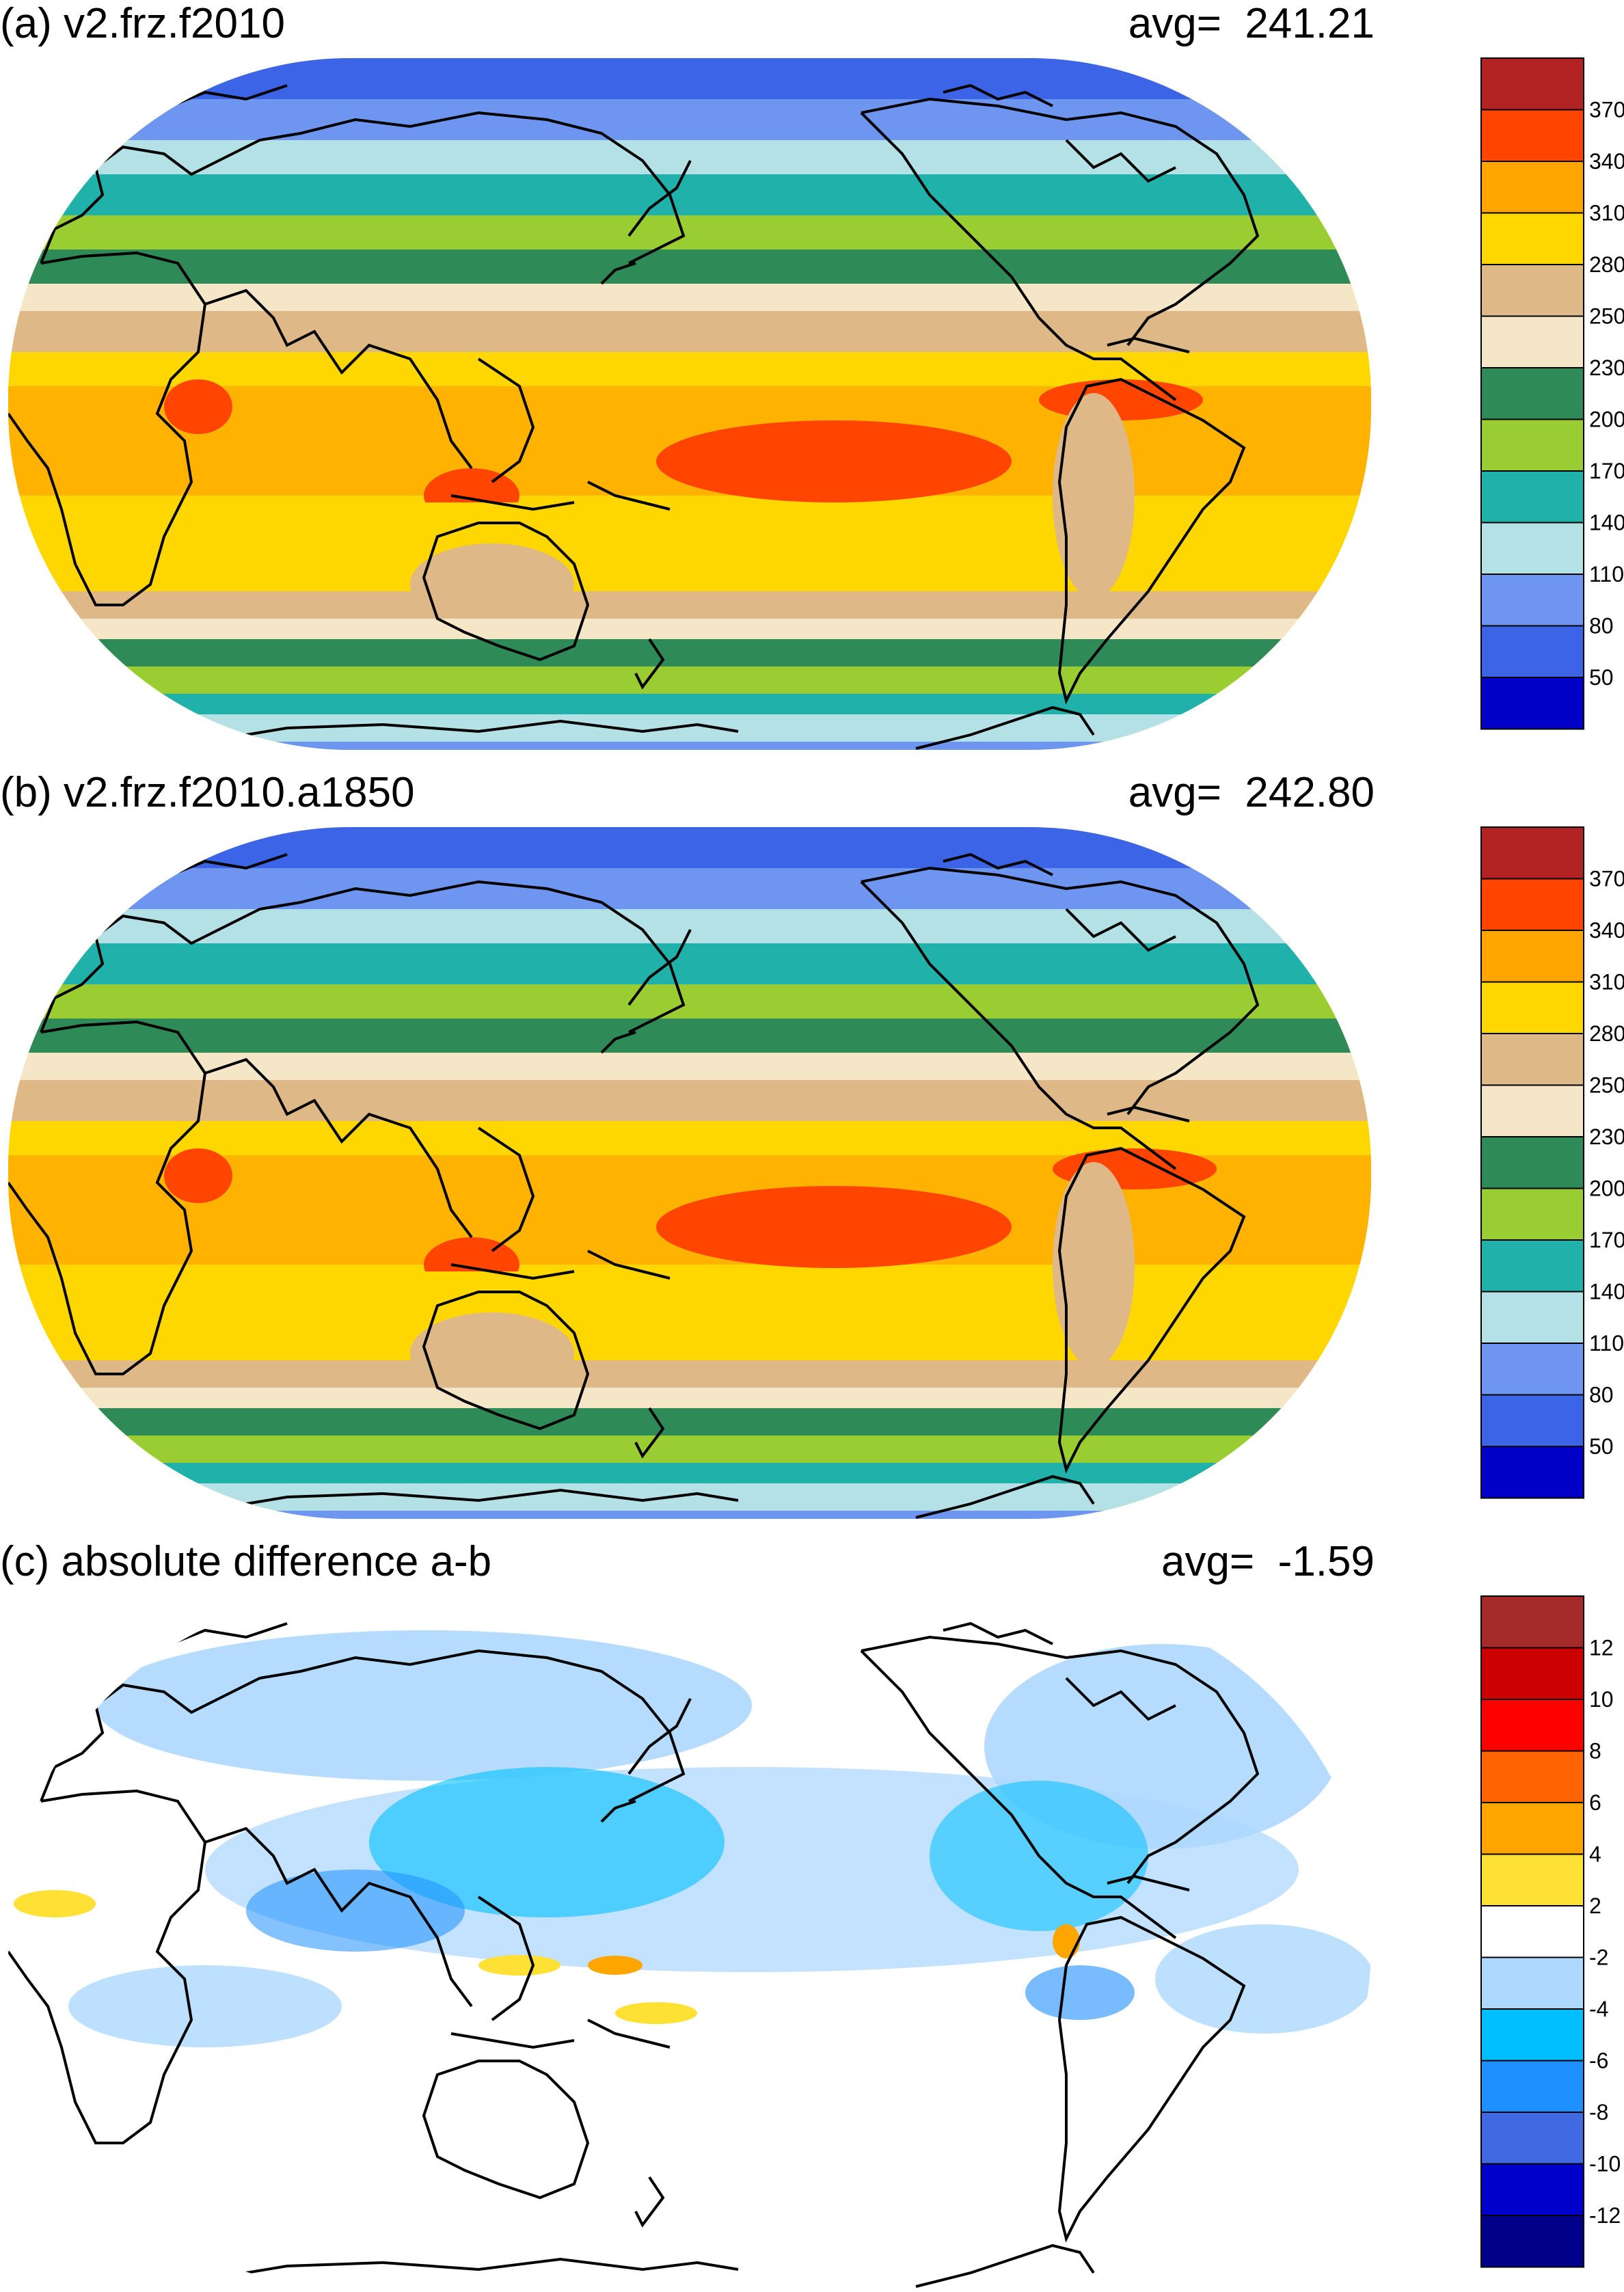  What do you see at coordinates (1605, 2215) in the screenshot?
I see `colorbar-tick-label: -12` at bounding box center [1605, 2215].